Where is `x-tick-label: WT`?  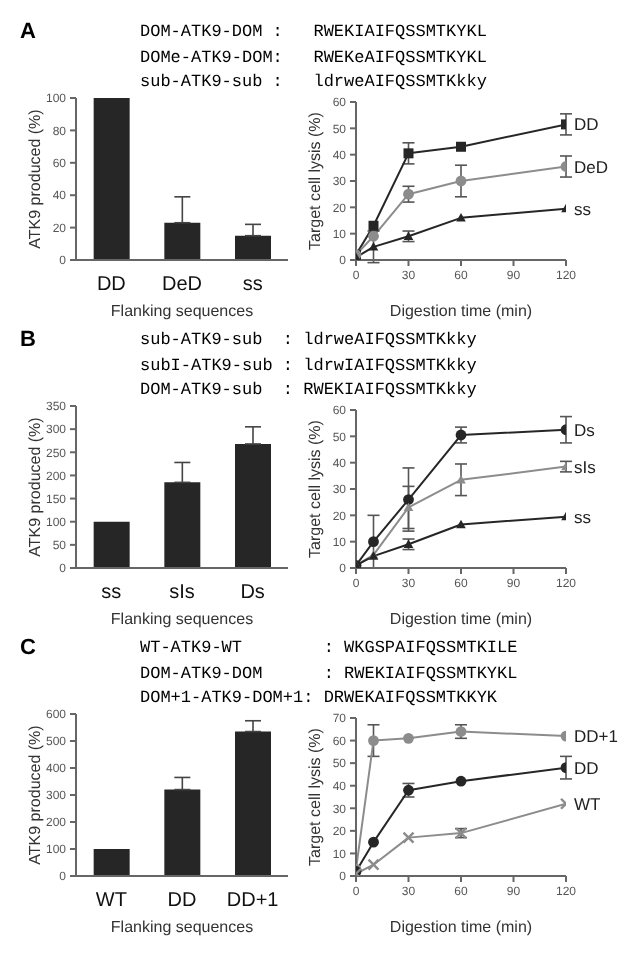 x-tick-label: WT is located at coordinates (111, 901).